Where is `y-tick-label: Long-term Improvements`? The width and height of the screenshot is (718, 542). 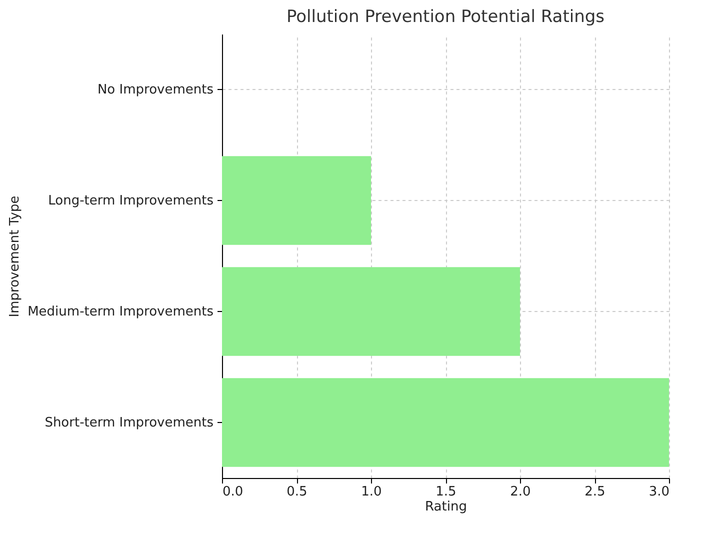
y-tick-label: Long-term Improvements is located at coordinates (131, 201).